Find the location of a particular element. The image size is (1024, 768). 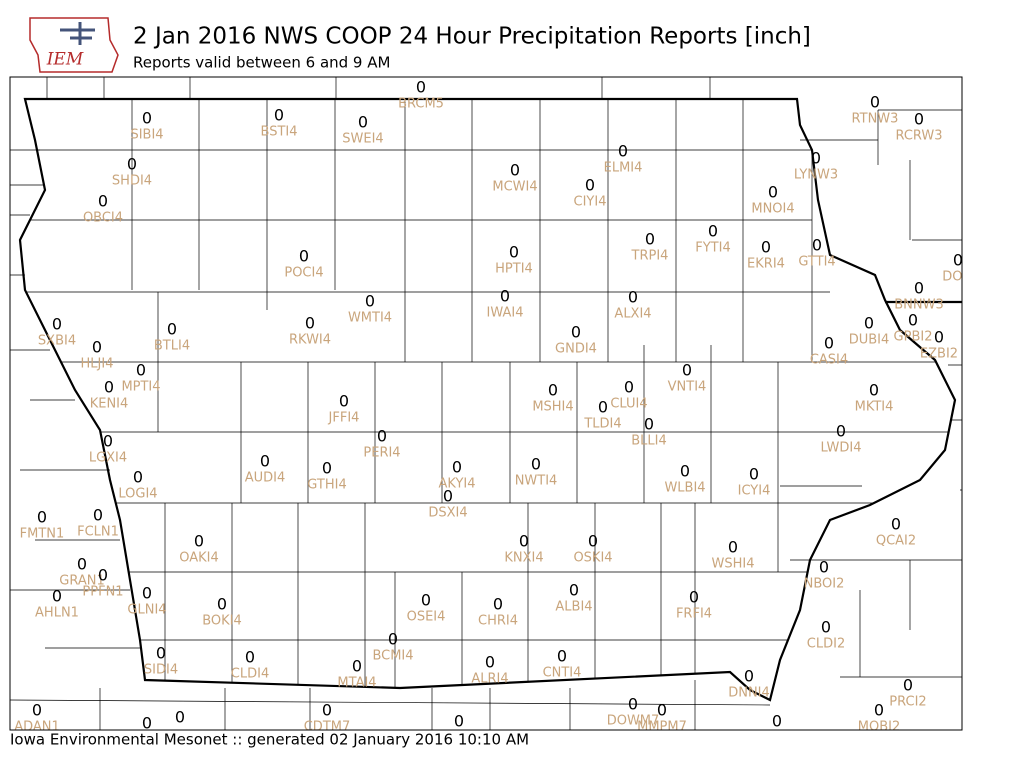

station-id: DOWM7 is located at coordinates (633, 721).